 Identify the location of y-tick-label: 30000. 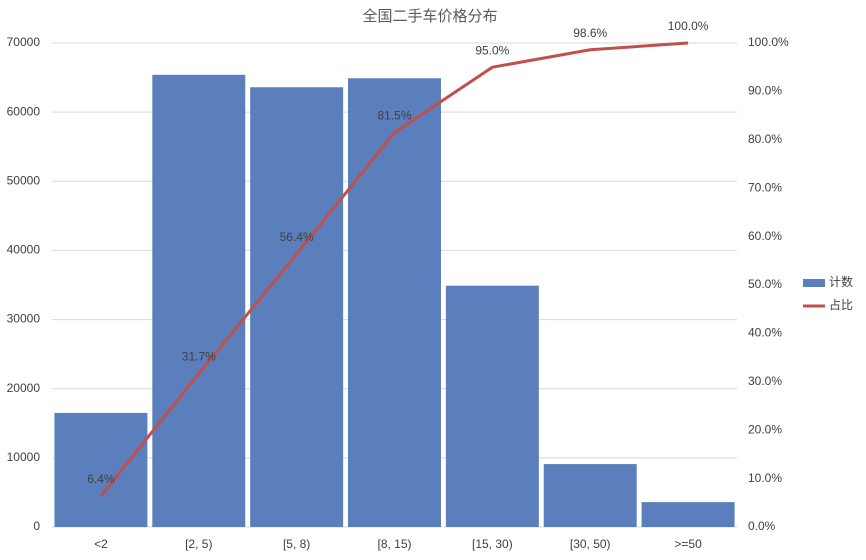
(24, 319).